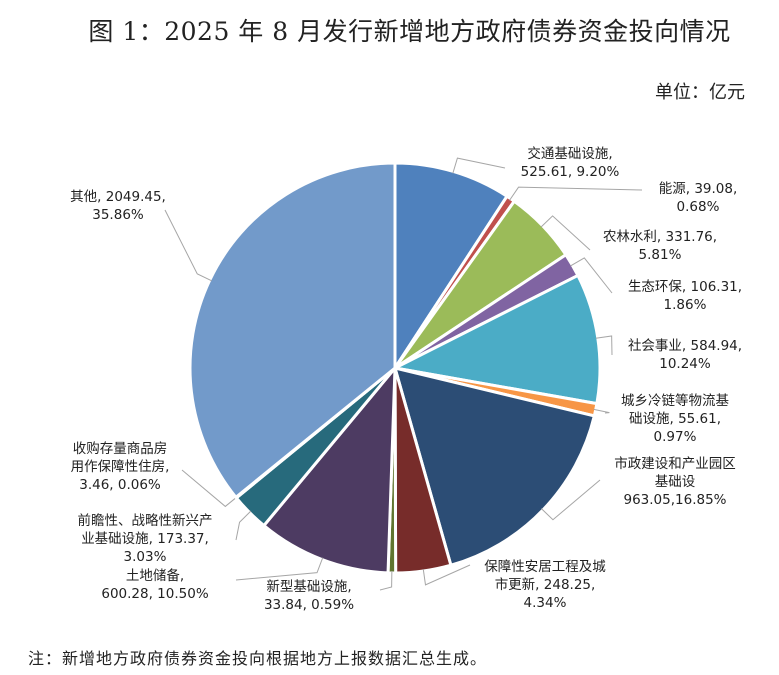 This screenshot has width=779, height=675. I want to click on data-label-line: 业基础设施, 173.37,, so click(145, 539).